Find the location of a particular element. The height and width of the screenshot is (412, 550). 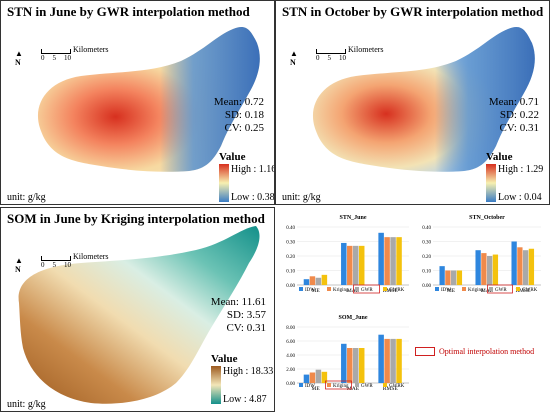

stat-sd: SD: 0.22 is located at coordinates (519, 115).